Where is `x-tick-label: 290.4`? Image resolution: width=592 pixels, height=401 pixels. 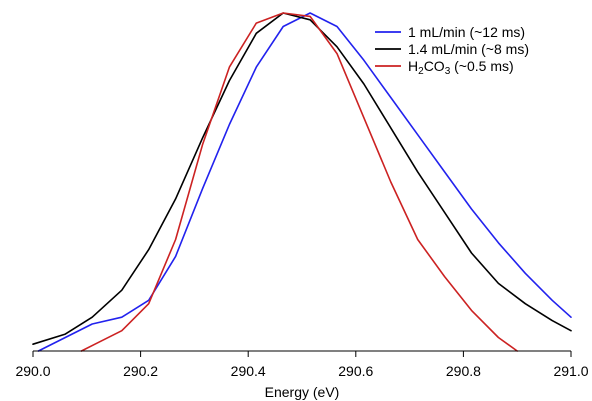 x-tick-label: 290.4 is located at coordinates (248, 371).